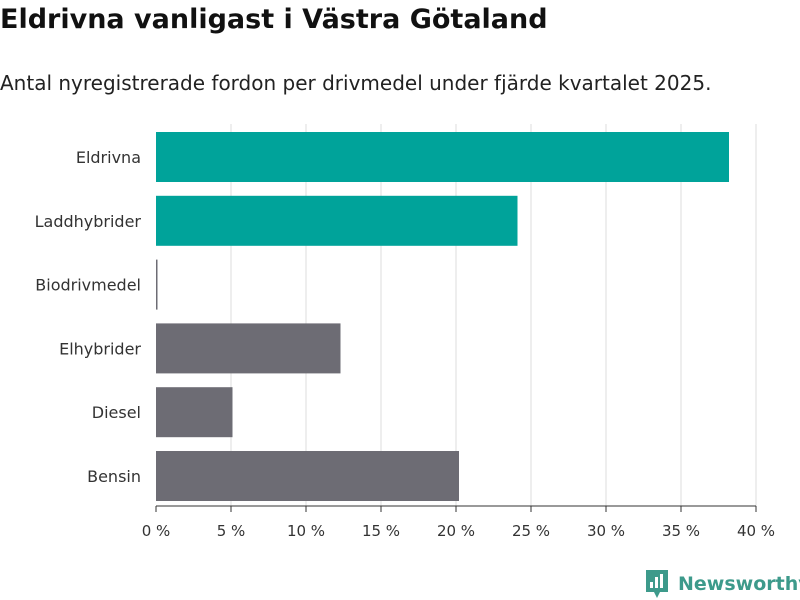 This screenshot has width=800, height=600. I want to click on x-tick-label: 5 %, so click(231, 531).